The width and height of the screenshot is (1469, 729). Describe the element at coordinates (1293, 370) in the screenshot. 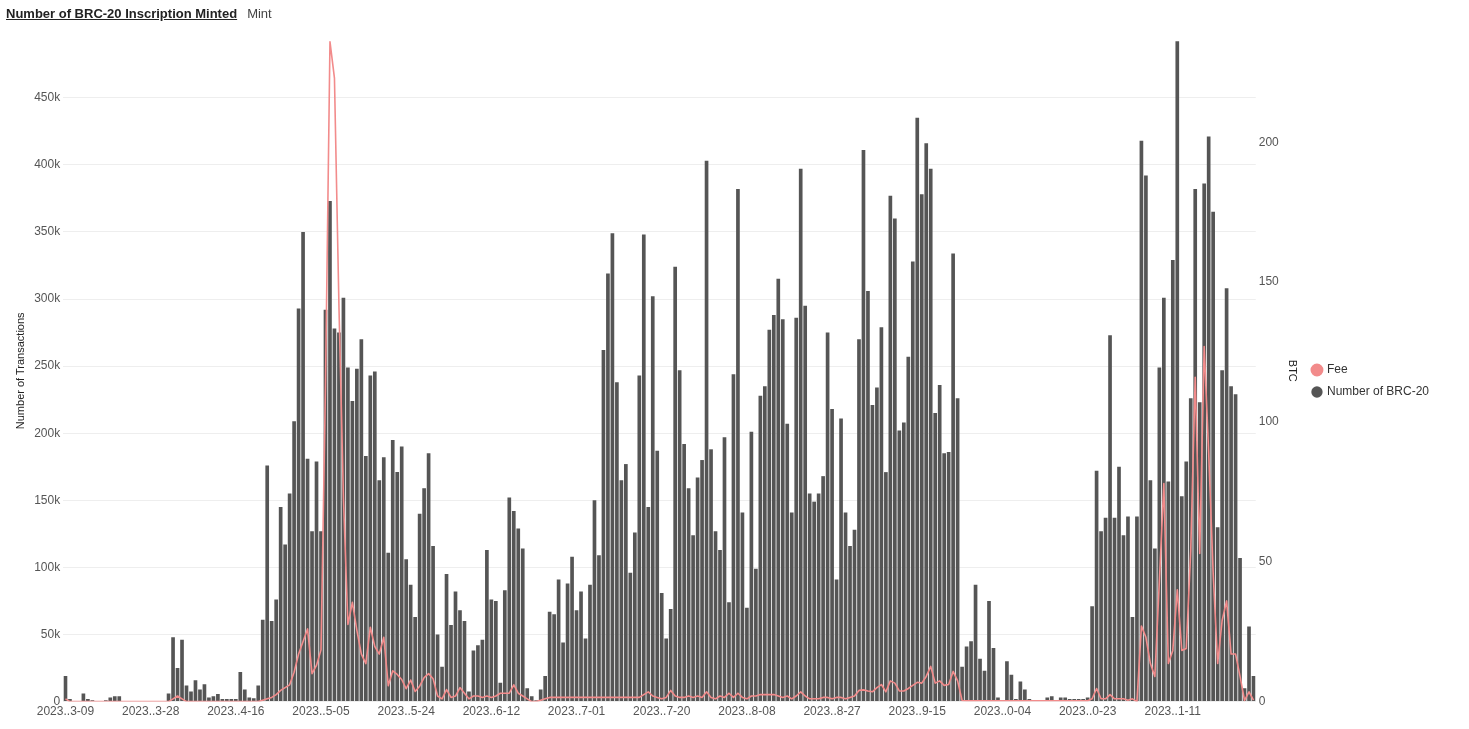

I see `y2-axis-title: BTC` at that location.